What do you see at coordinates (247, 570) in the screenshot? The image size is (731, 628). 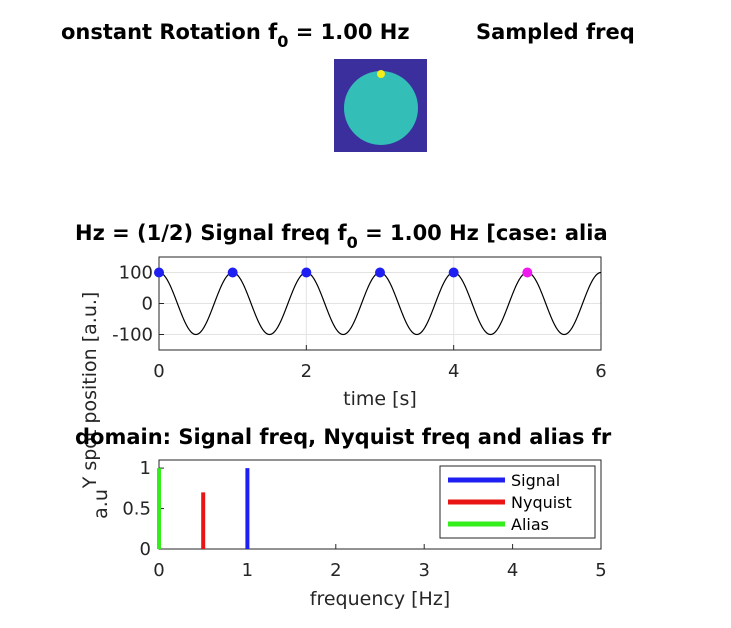 I see `freq-xtick-label: 1` at bounding box center [247, 570].